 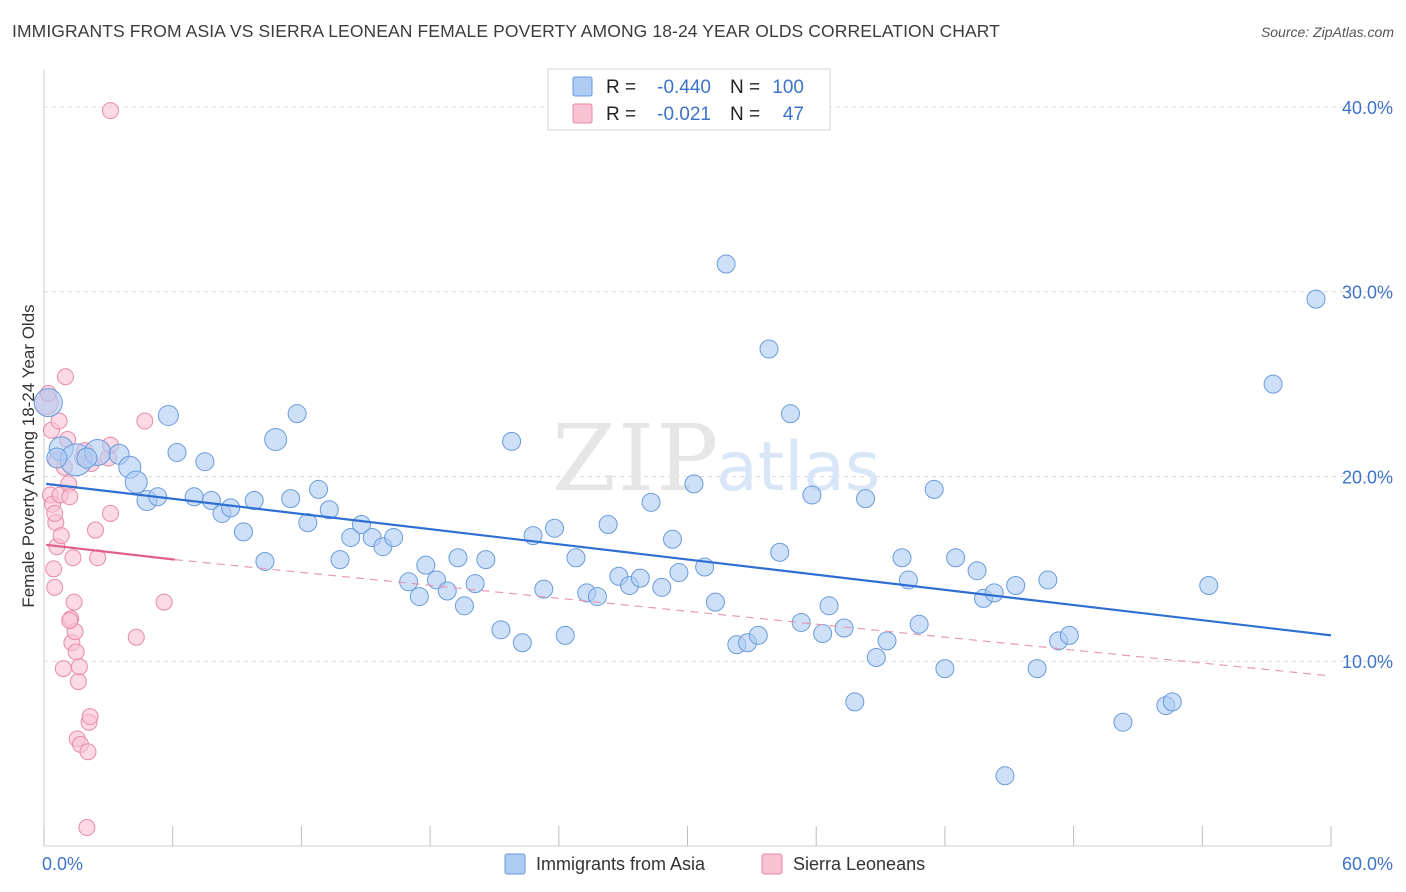 I want to click on x-ticks, so click(x=687, y=836).